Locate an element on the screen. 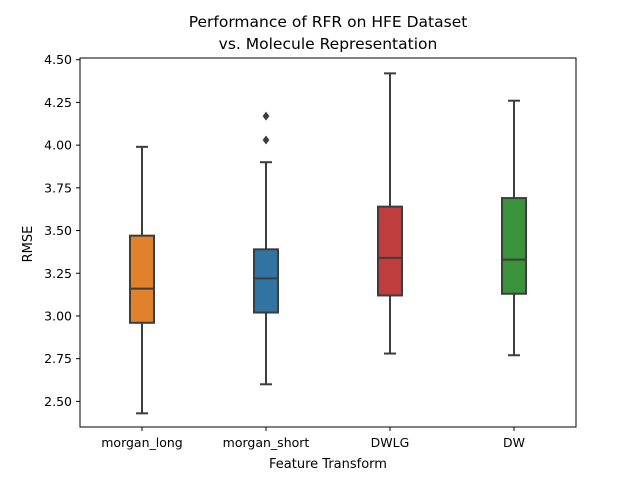 Image resolution: width=640 pixels, height=480 pixels. box-DW is located at coordinates (514, 228).